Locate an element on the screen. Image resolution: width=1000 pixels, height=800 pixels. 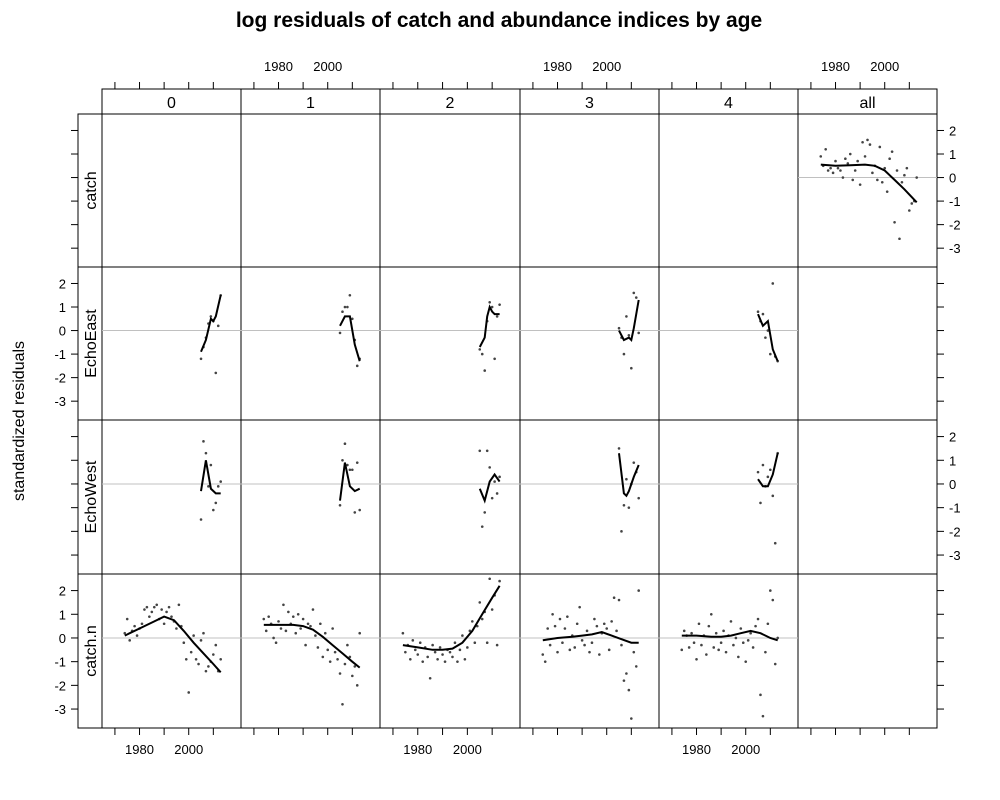
panel-frame-r0-c2 is located at coordinates (450, 190).